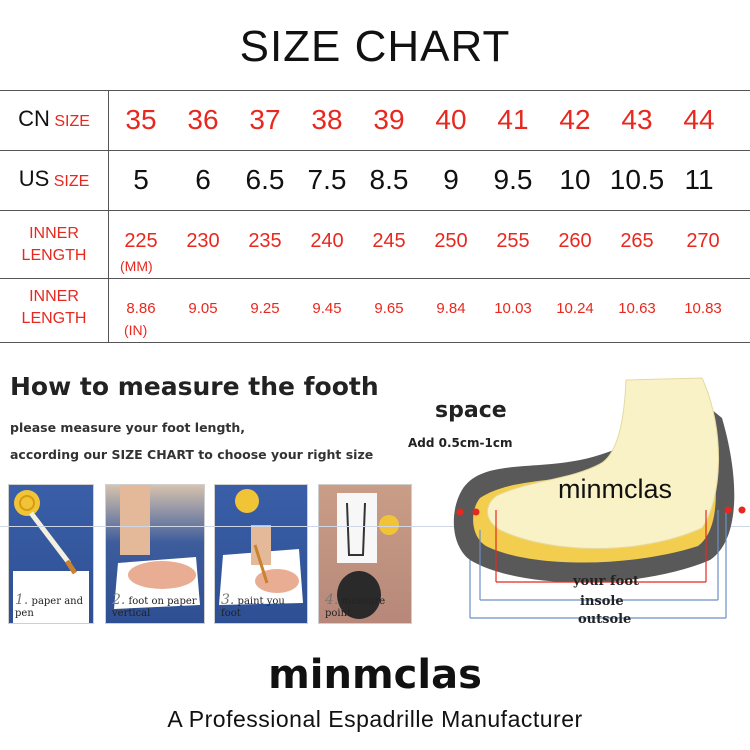 This screenshot has height=750, width=750. I want to click on table-cell: 8.86, so click(141, 308).